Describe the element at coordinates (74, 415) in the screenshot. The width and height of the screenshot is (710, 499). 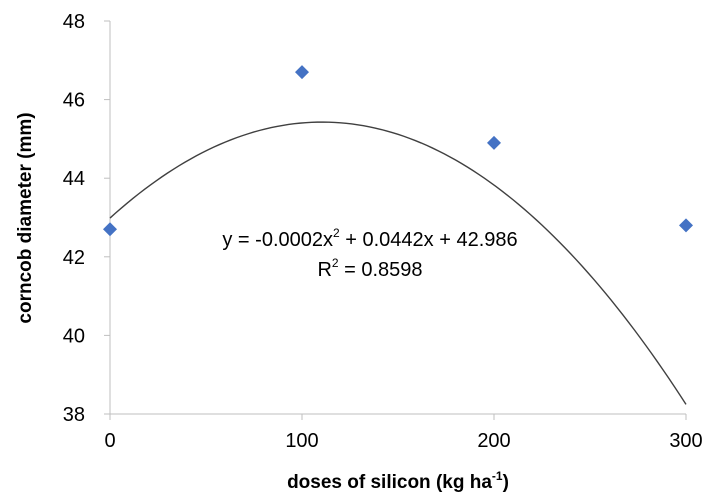
I see `y-tick-label: 38` at that location.